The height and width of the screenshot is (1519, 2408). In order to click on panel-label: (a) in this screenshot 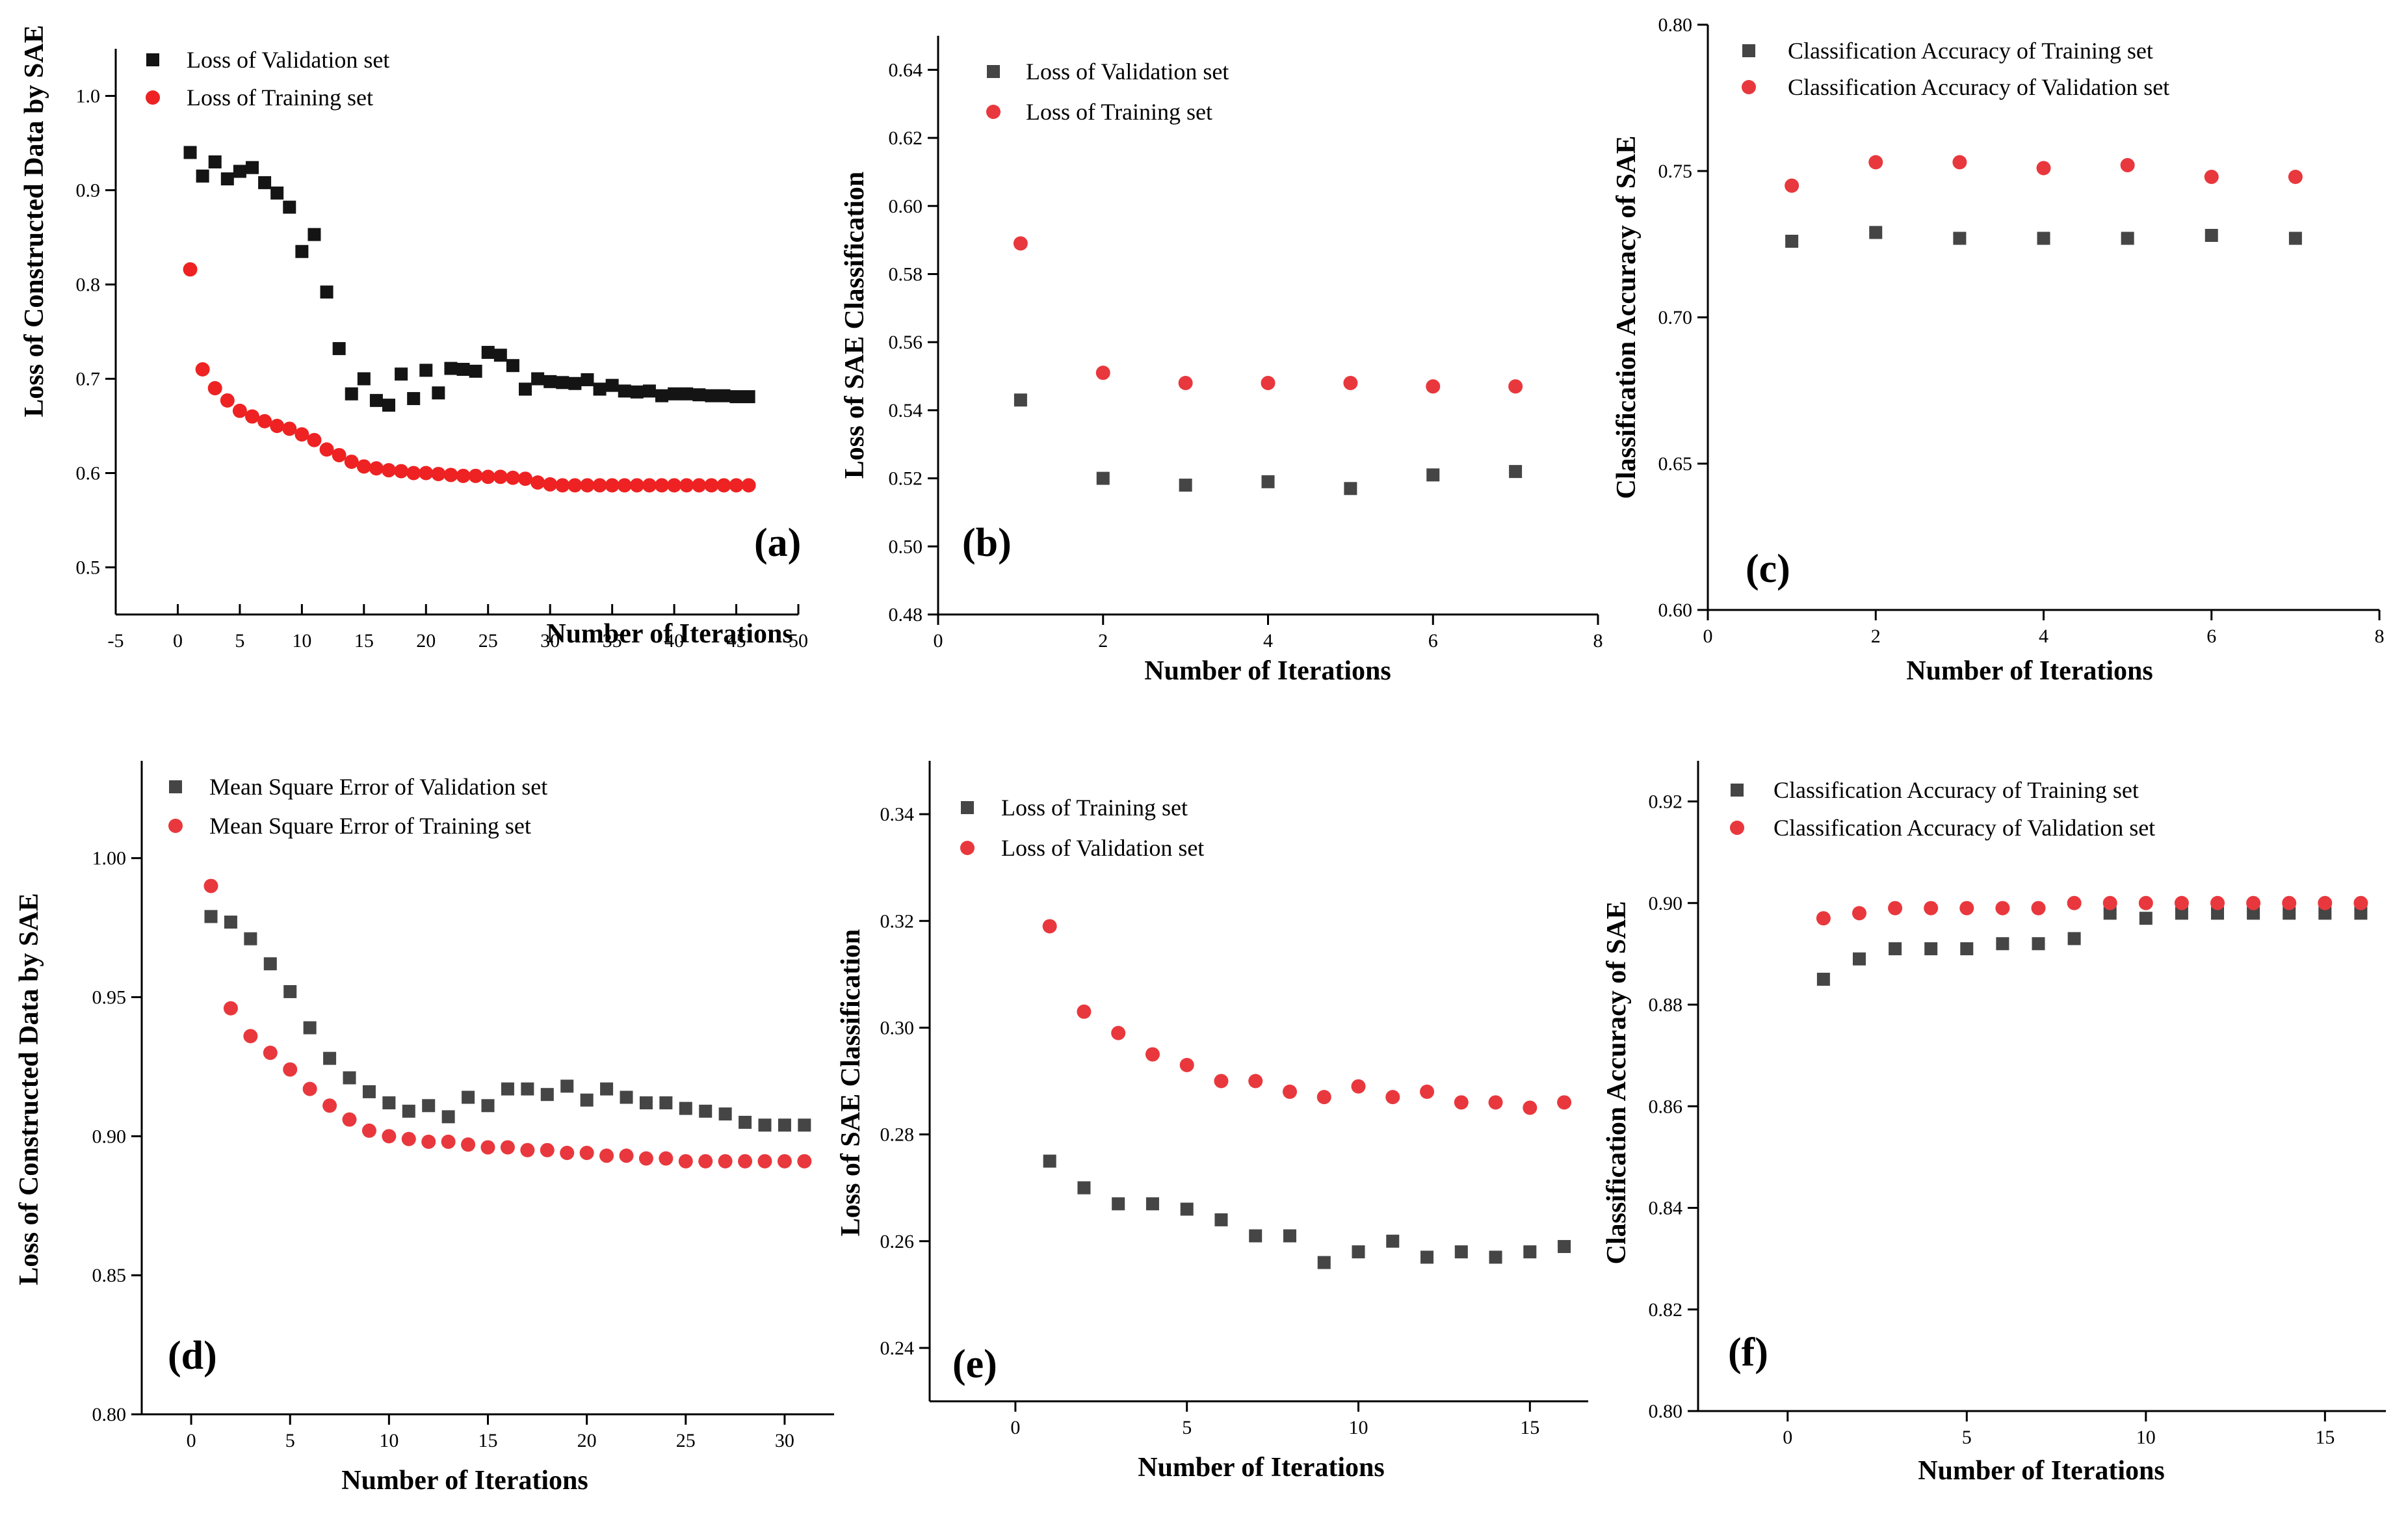, I will do `click(777, 543)`.